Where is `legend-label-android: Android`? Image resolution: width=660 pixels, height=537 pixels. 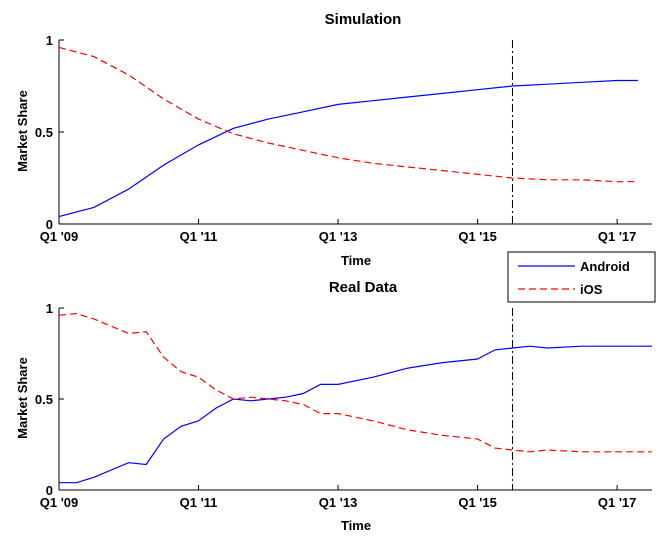
legend-label-android: Android is located at coordinates (605, 266).